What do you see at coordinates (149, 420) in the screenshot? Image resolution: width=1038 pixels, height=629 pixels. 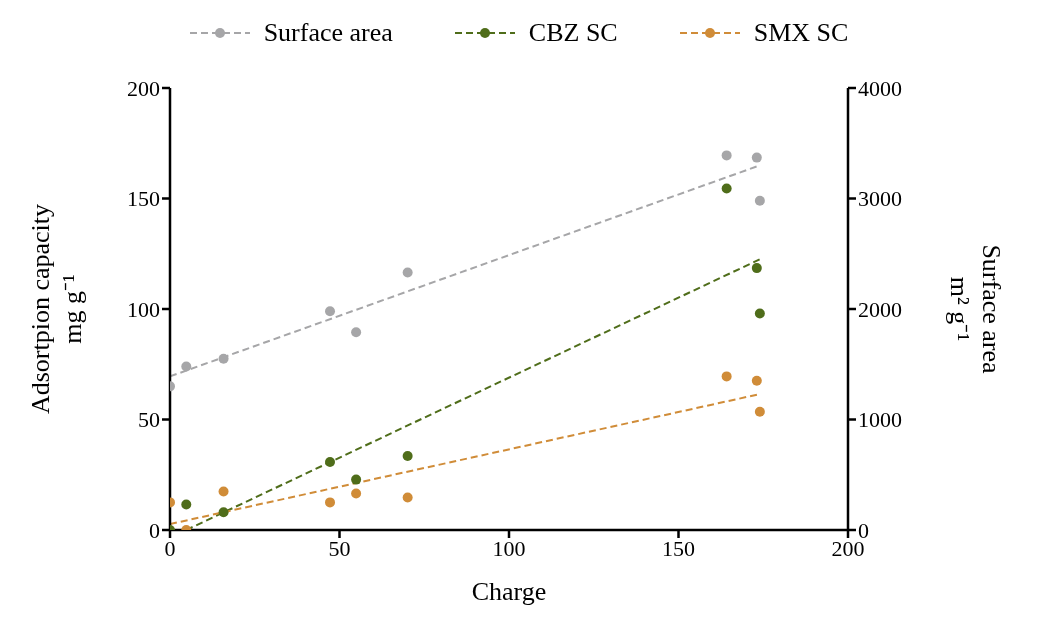 I see `y-tick-label: 50` at bounding box center [149, 420].